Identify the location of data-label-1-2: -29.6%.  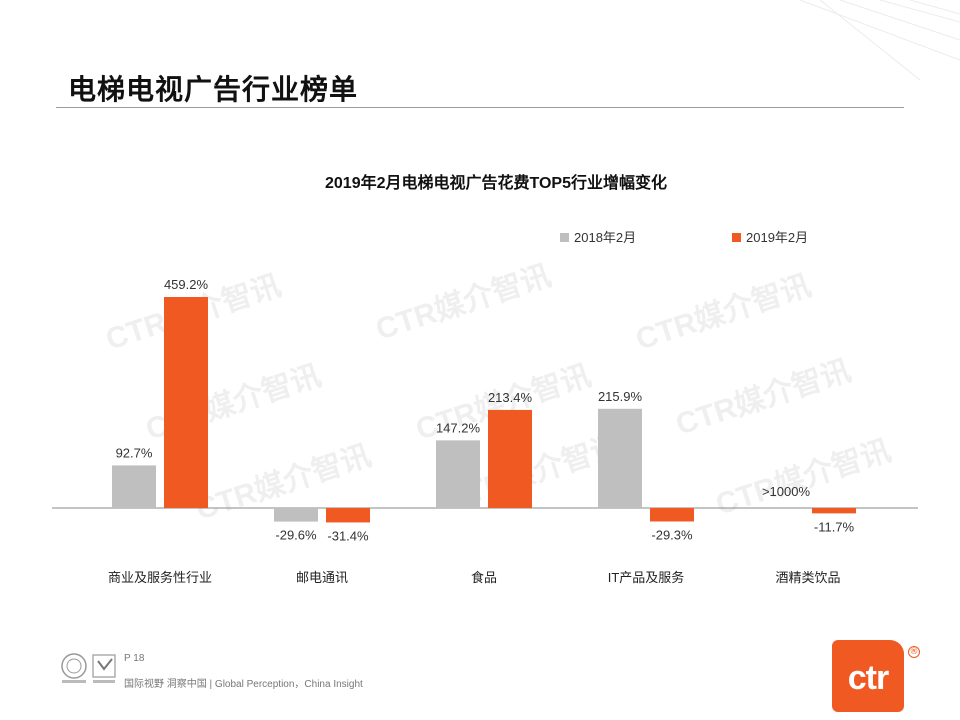
(296, 535).